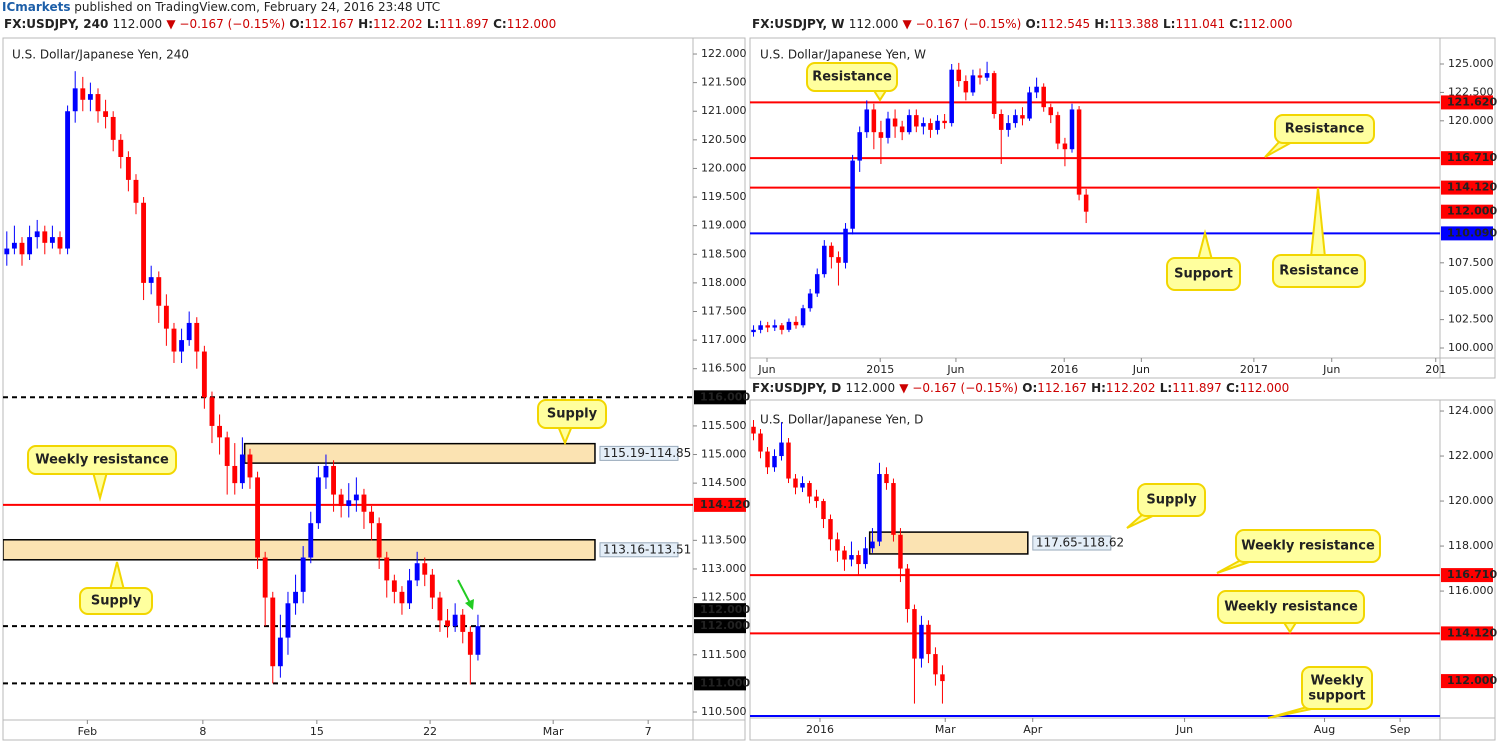 The height and width of the screenshot is (743, 1498). I want to click on y-tick-label: 110.500, so click(724, 711).